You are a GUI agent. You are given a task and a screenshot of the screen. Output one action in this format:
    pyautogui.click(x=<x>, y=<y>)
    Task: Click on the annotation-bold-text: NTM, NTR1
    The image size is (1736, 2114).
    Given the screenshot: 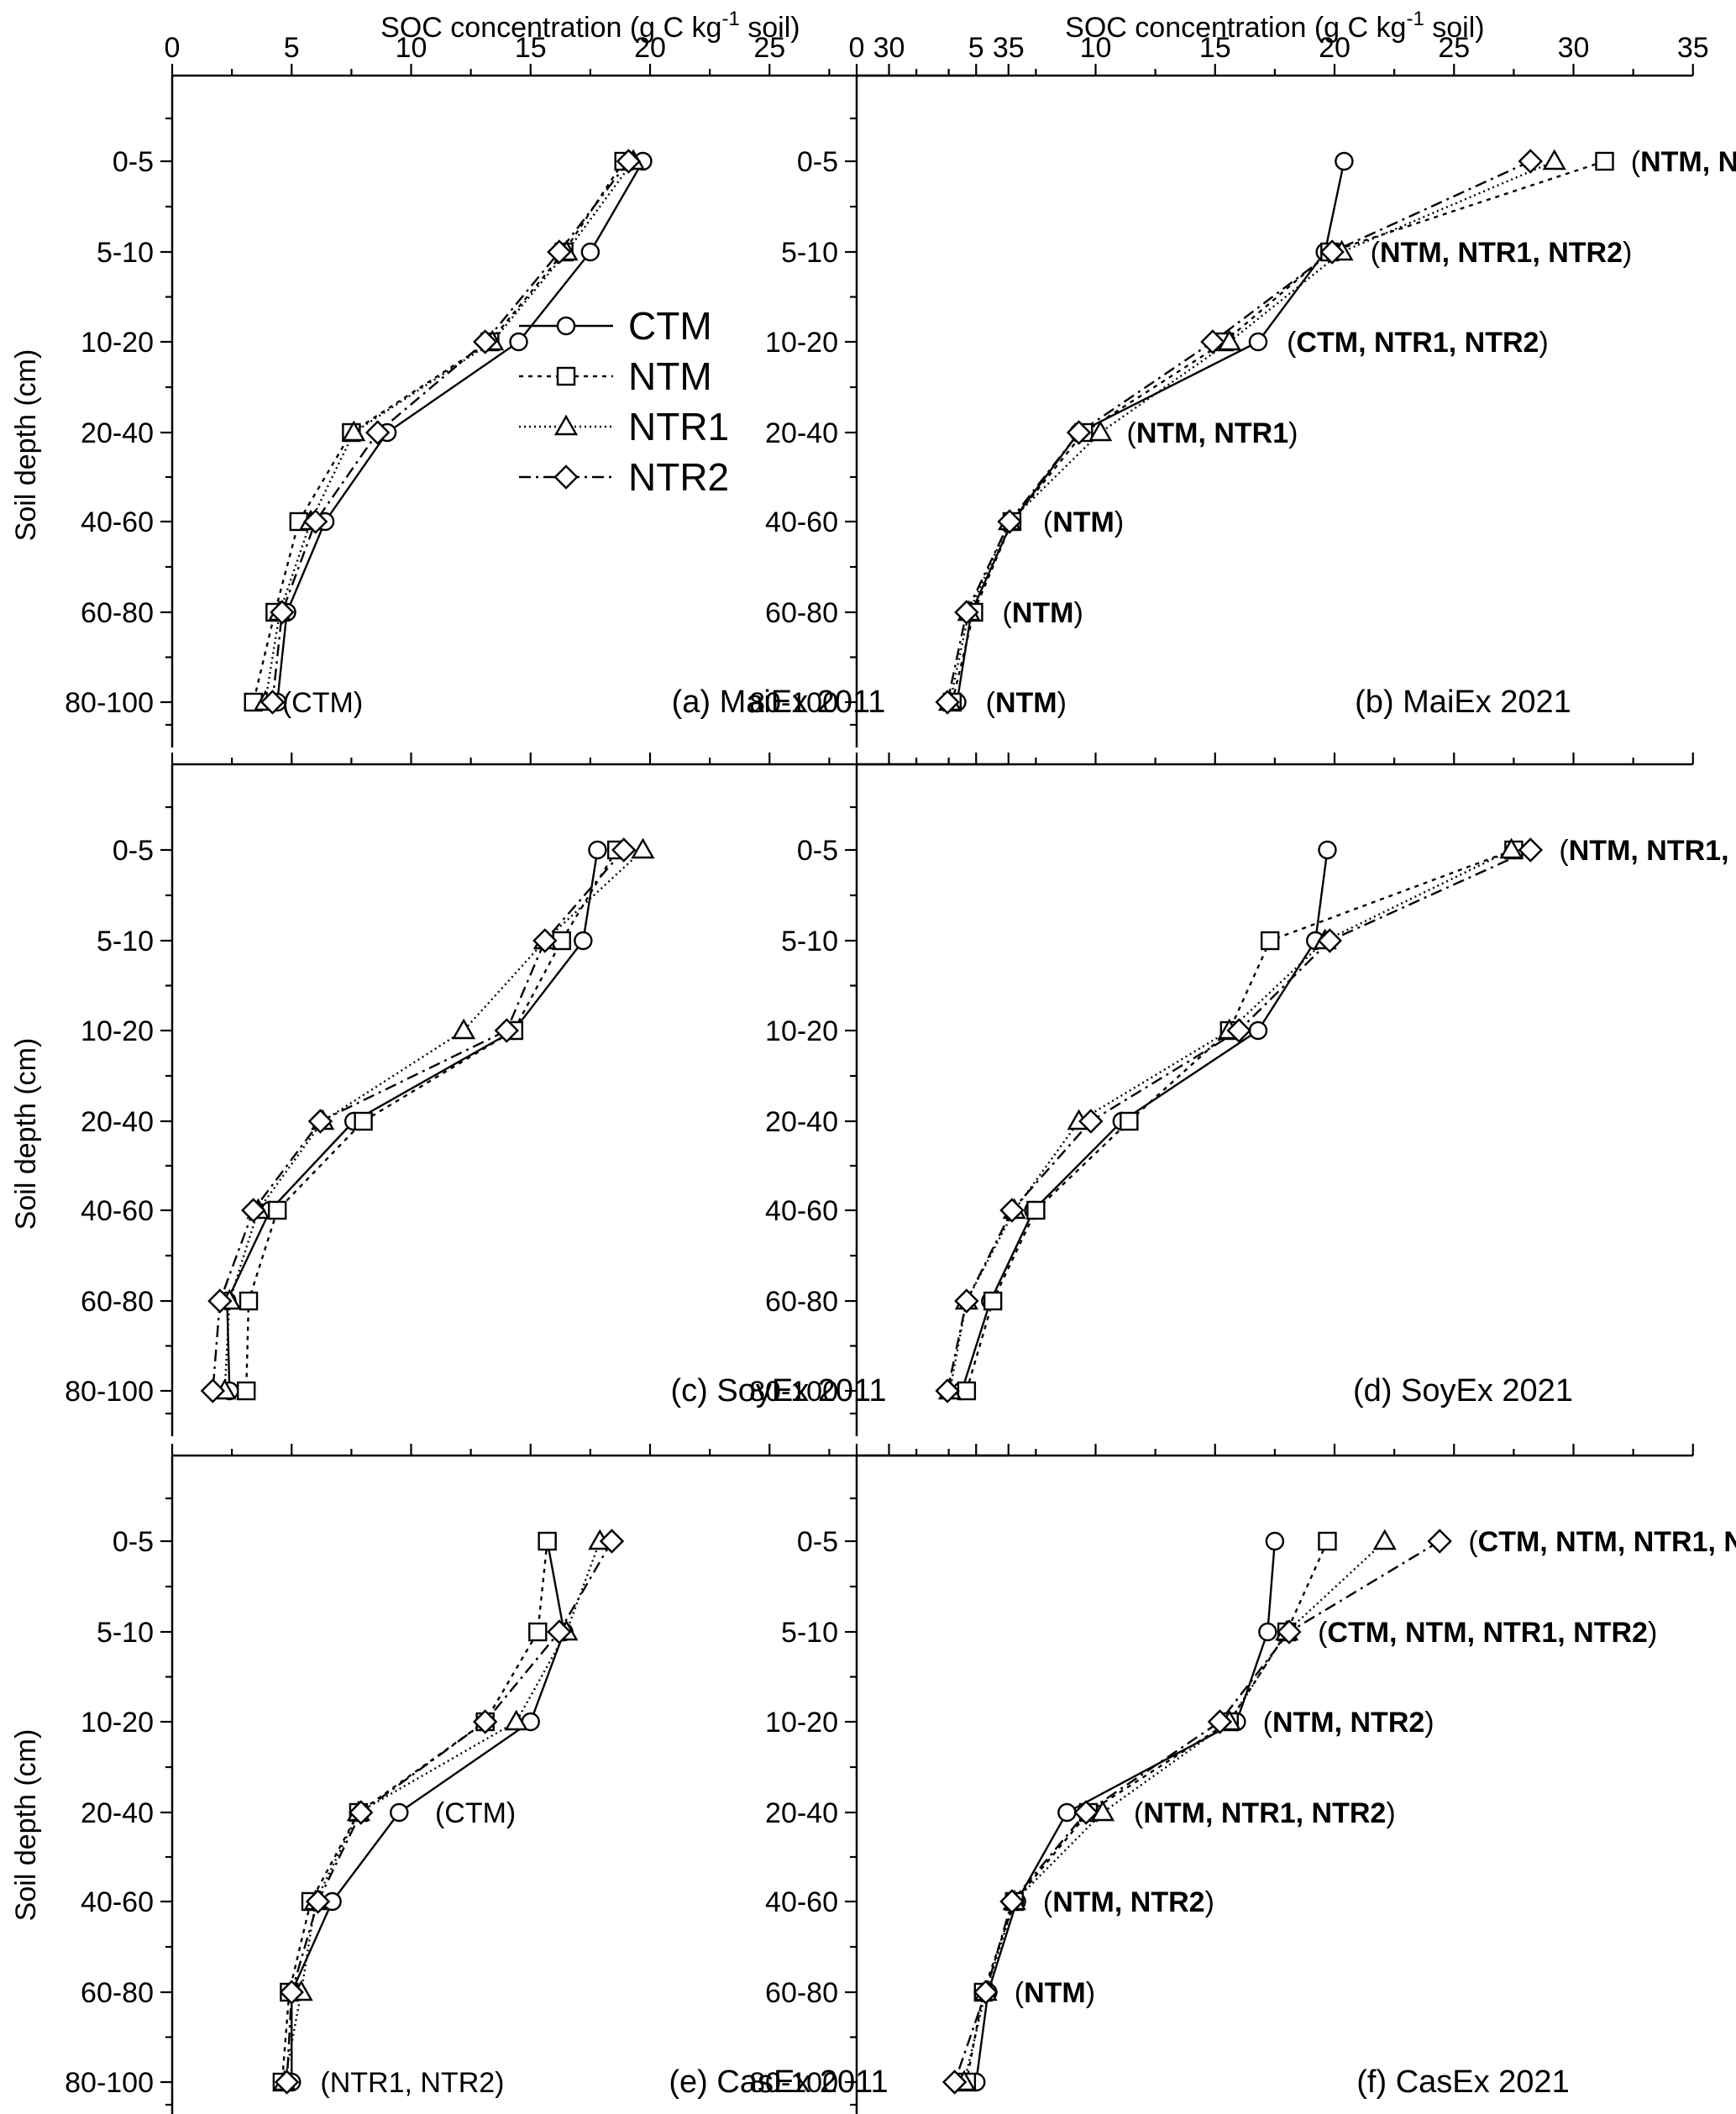 What is the action you would take?
    pyautogui.click(x=1212, y=433)
    